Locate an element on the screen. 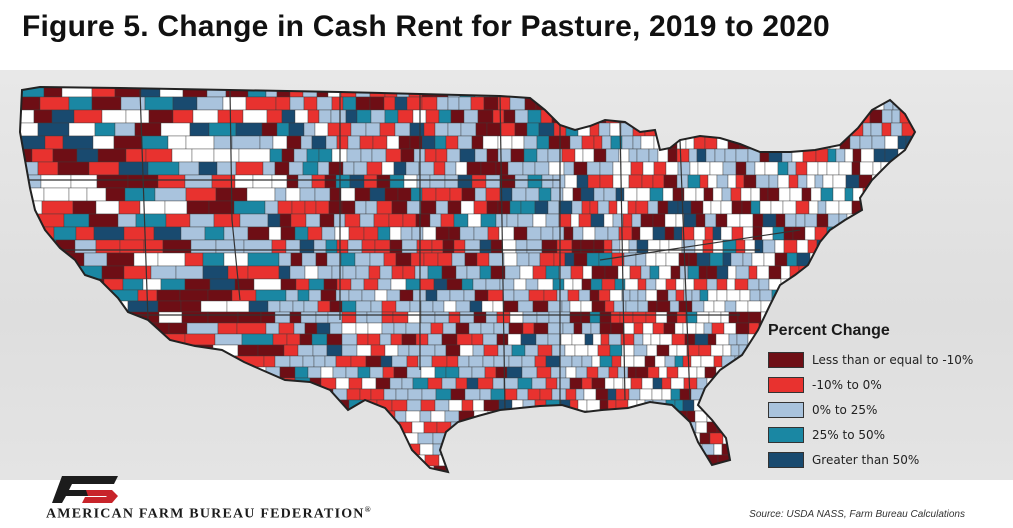 The height and width of the screenshot is (528, 1013). legend-label: 25% to 50% is located at coordinates (849, 435).